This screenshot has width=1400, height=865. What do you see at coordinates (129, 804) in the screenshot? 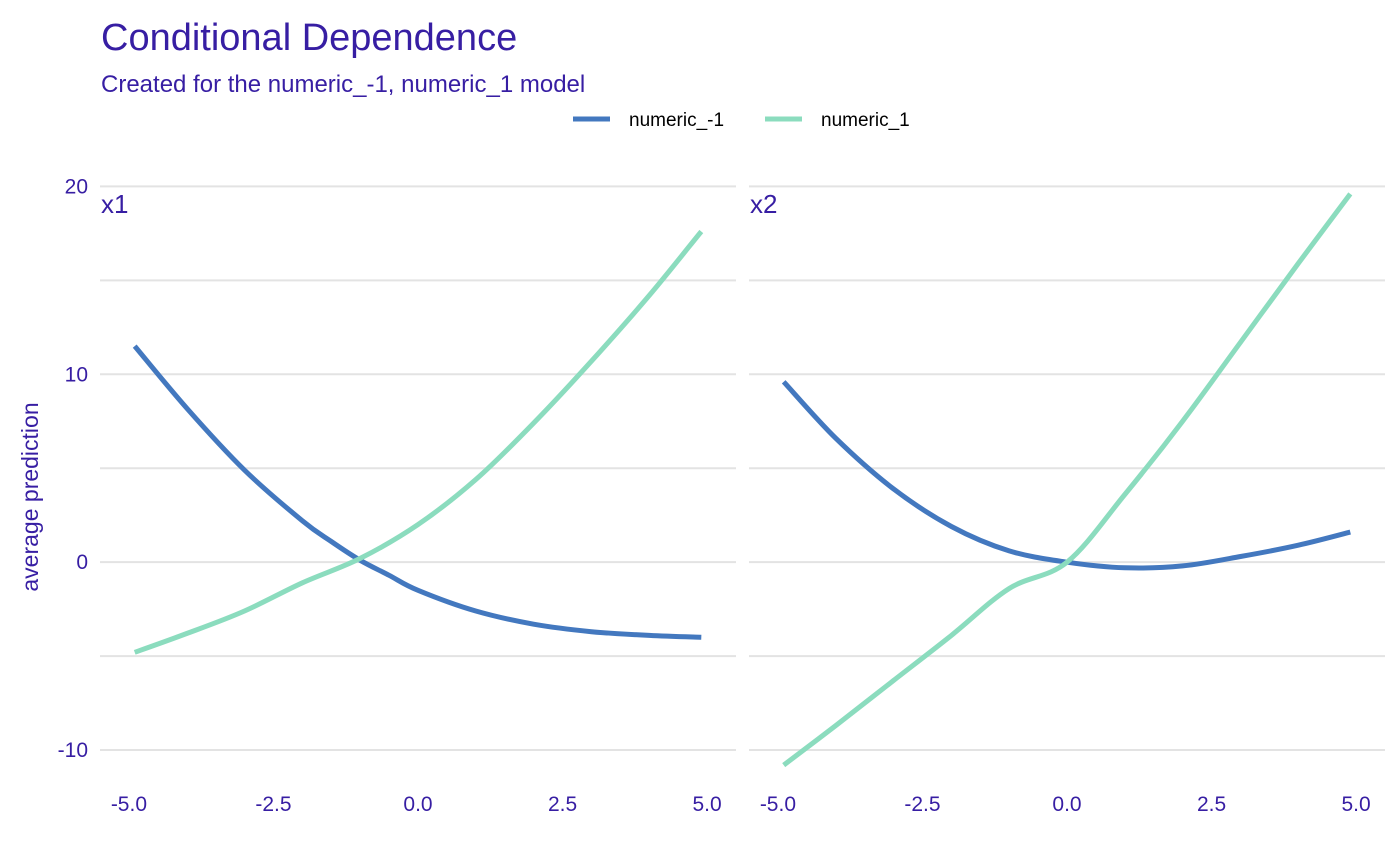
I see `x-tick-label-x1: -5.0` at bounding box center [129, 804].